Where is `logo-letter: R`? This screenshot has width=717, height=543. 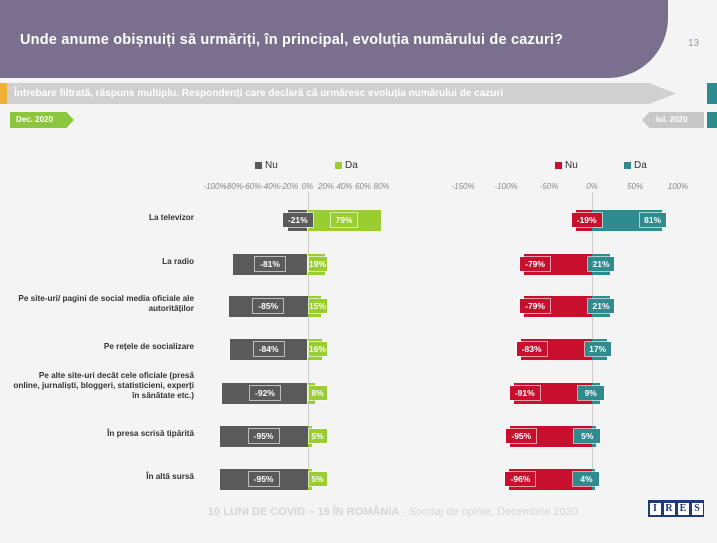 logo-letter: R is located at coordinates (669, 508).